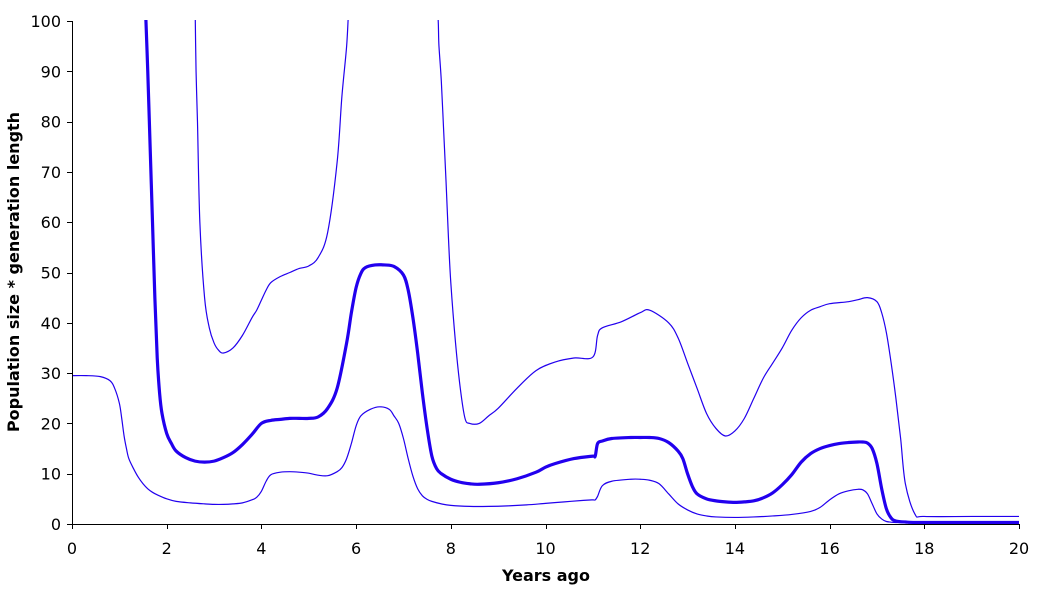 The image size is (1041, 602). Describe the element at coordinates (45, 21) in the screenshot. I see `y-tick-label: 100` at that location.